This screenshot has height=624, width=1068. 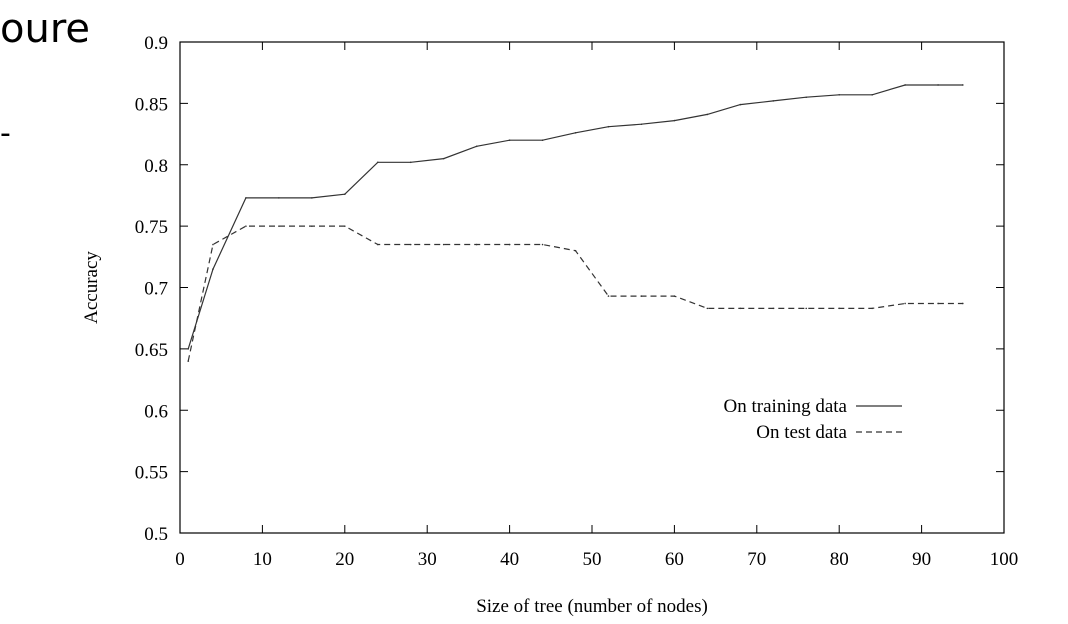 What do you see at coordinates (756, 559) in the screenshot?
I see `x-tick-label: 70` at bounding box center [756, 559].